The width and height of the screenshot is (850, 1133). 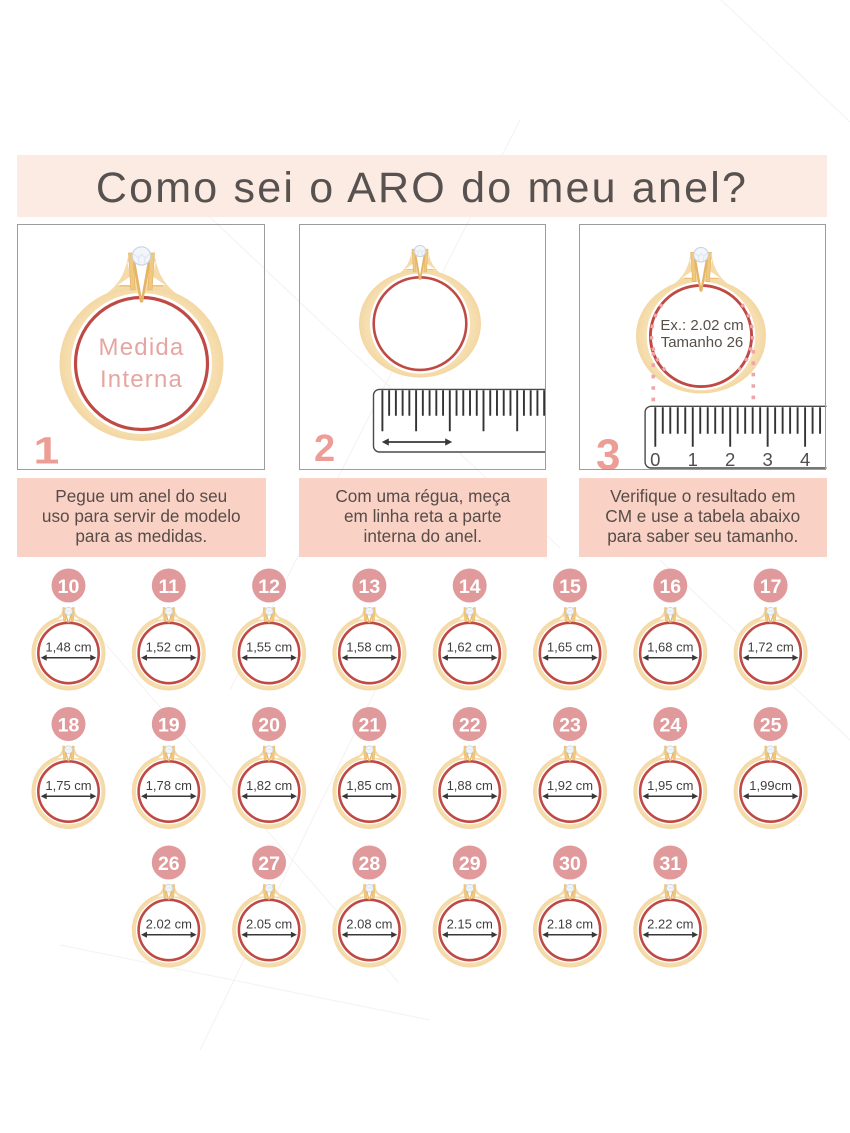 I want to click on svg-text: 13, so click(x=370, y=587).